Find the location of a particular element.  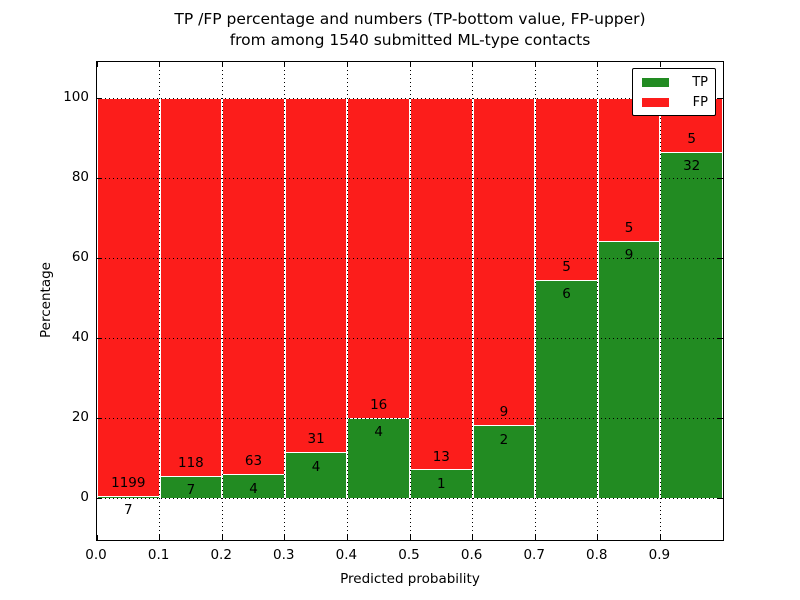

legend: TP FP is located at coordinates (674, 92).